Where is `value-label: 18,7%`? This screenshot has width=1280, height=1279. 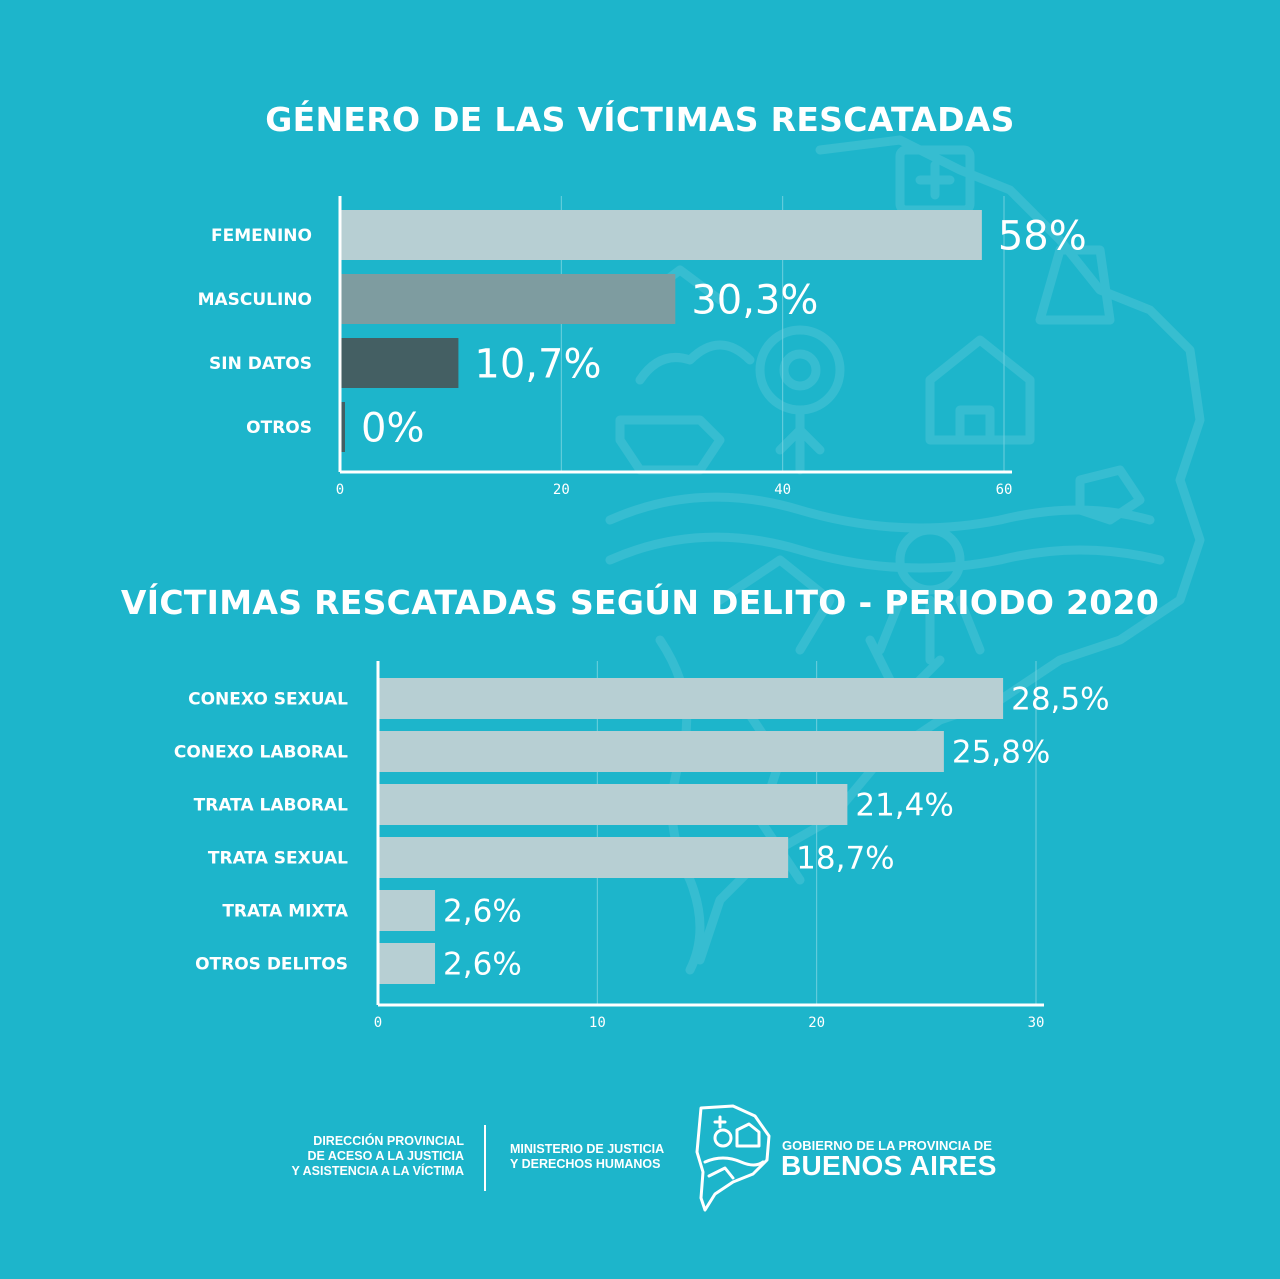 value-label: 18,7% is located at coordinates (845, 859).